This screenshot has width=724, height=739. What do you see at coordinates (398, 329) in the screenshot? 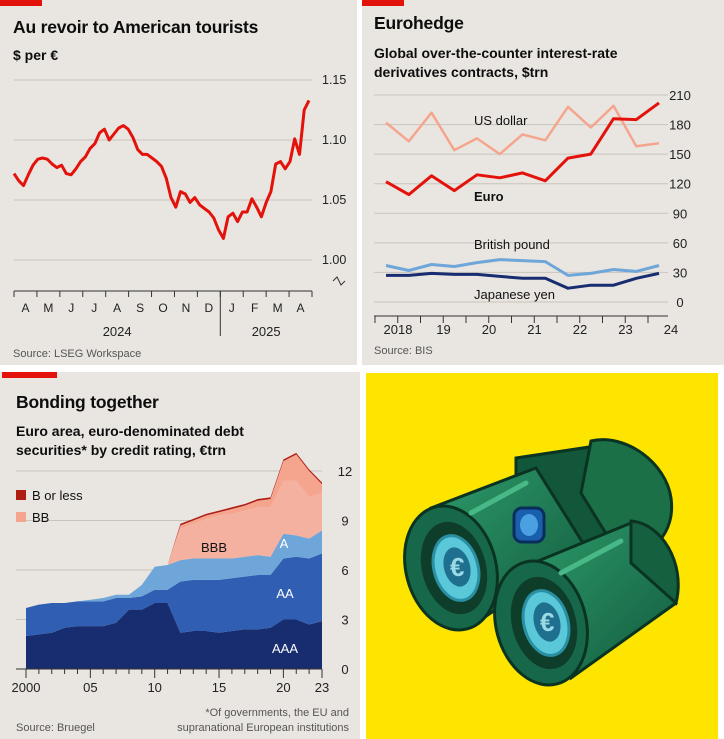
I see `x-tick-label: 2018` at bounding box center [398, 329].